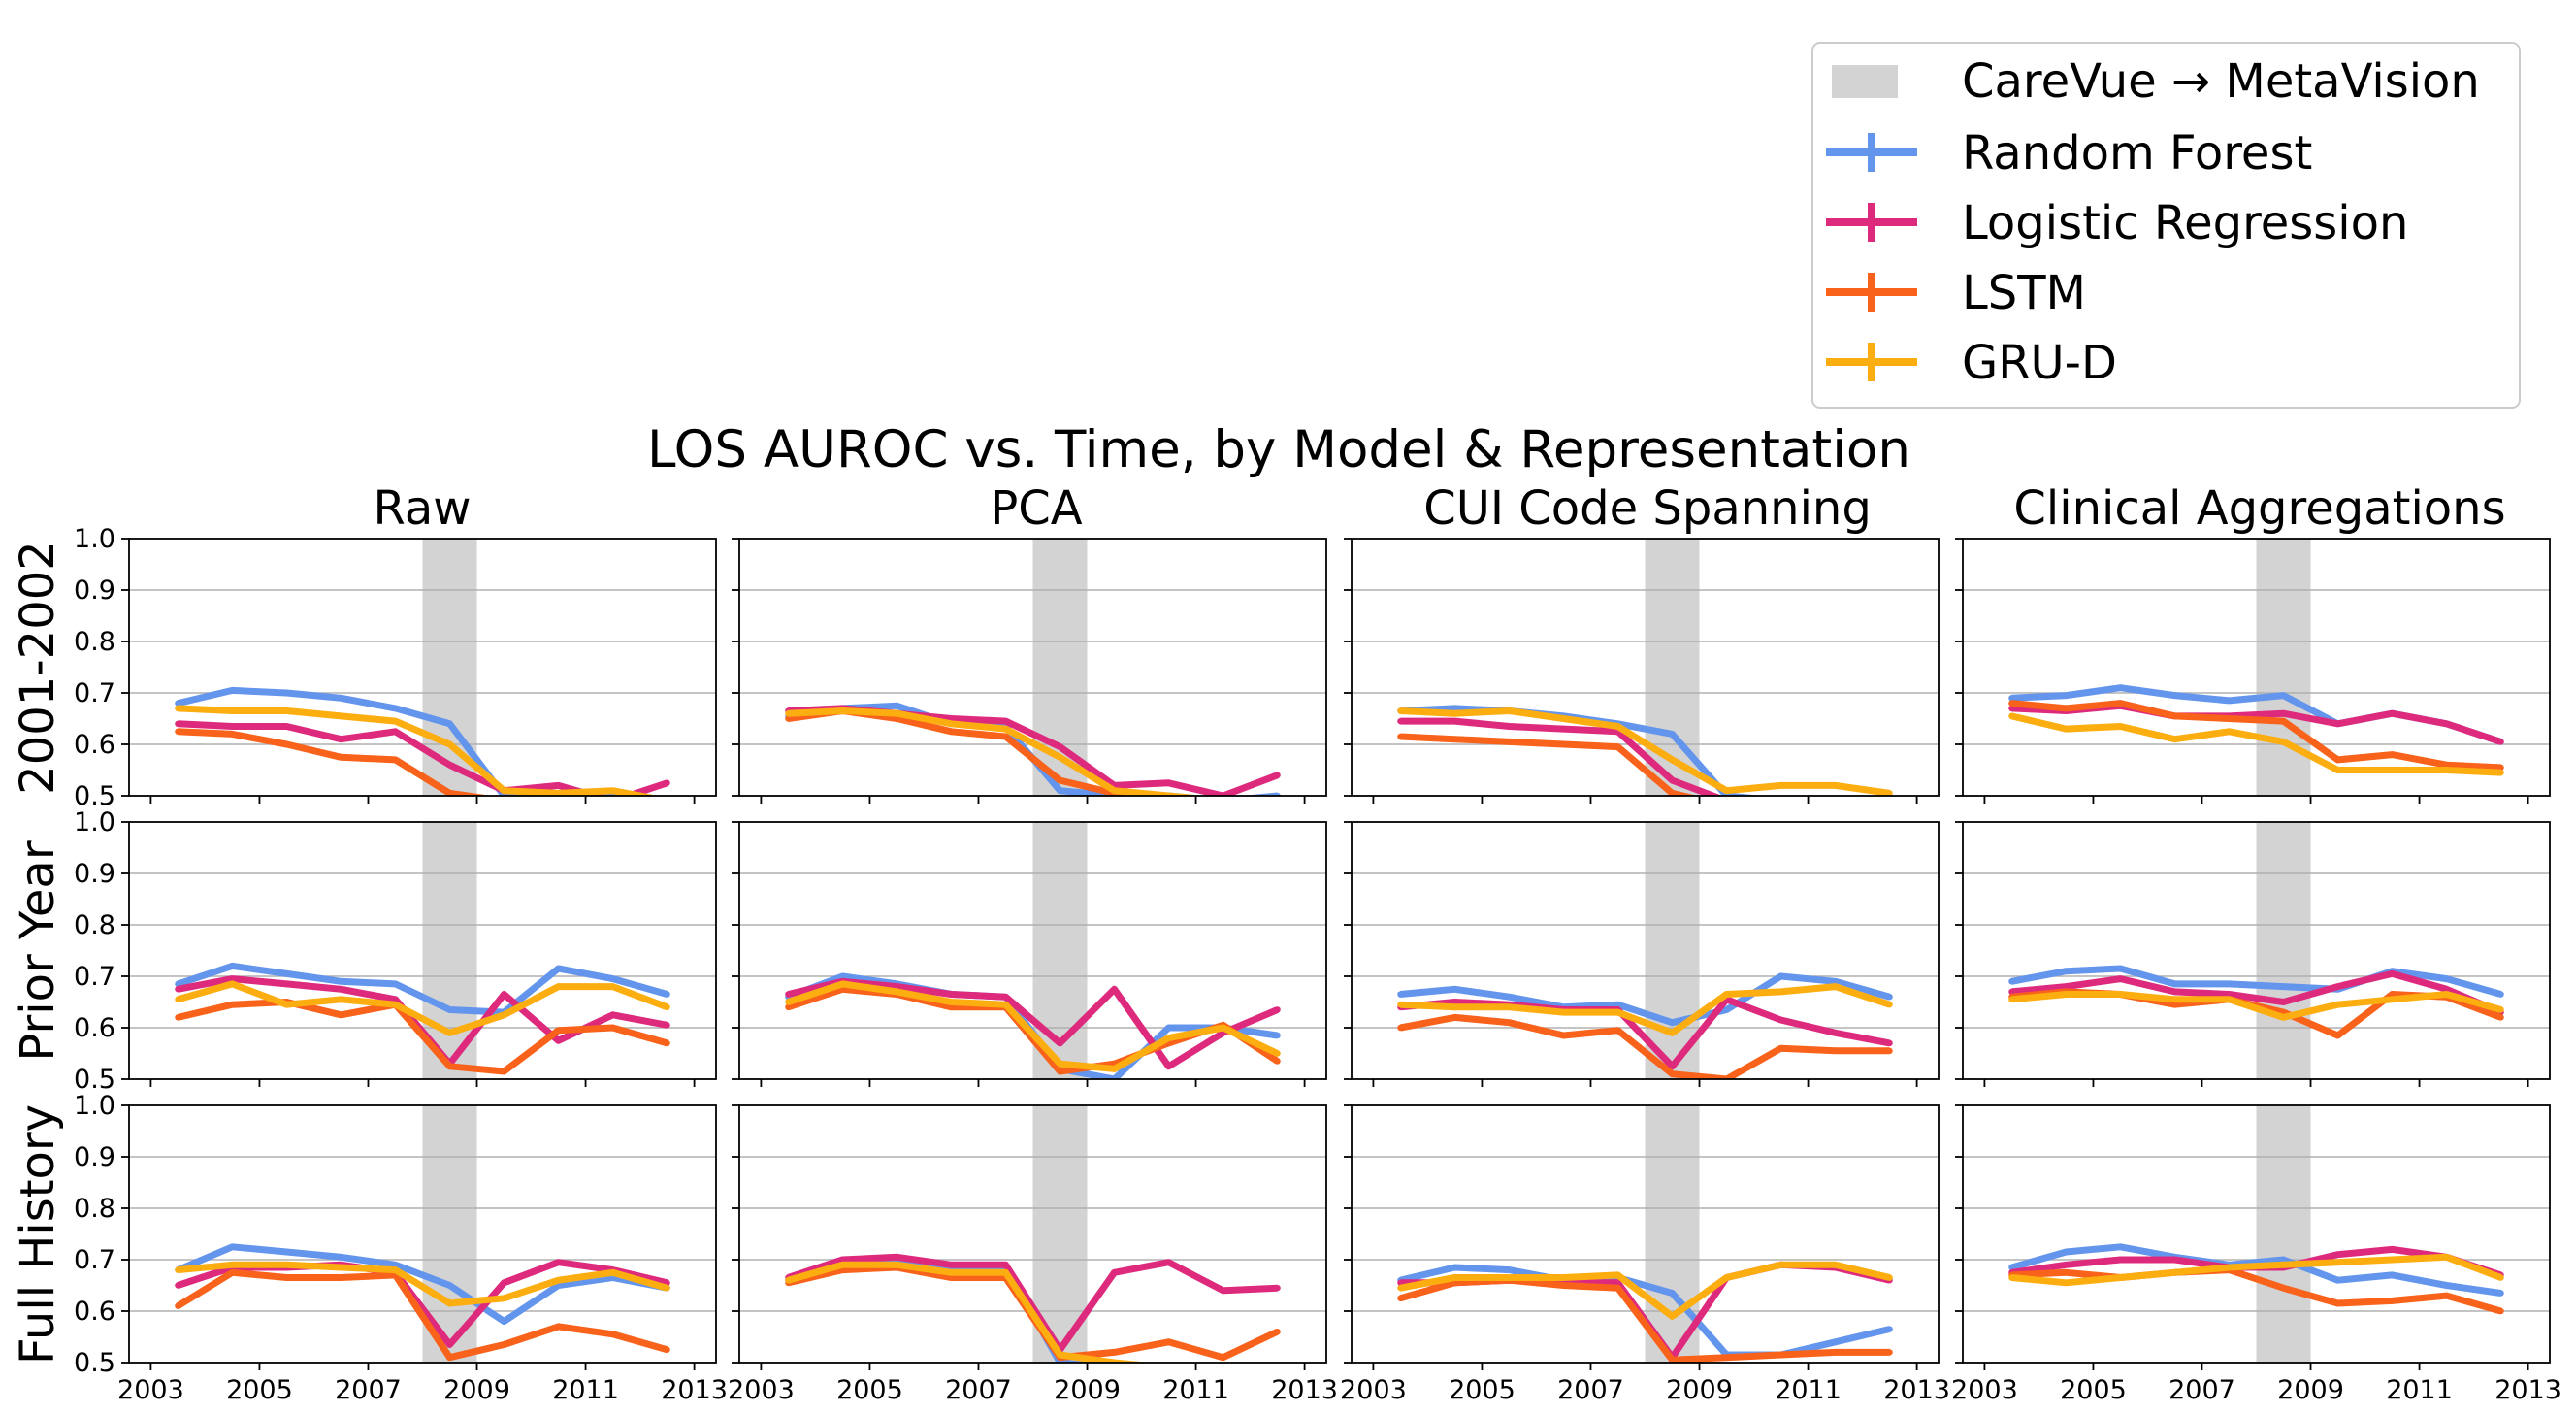 The image size is (2576, 1413). I want to click on panel-raw-prior-year: 0.5 0.6 0.7 0.8 0.9 1.0, so click(396, 951).